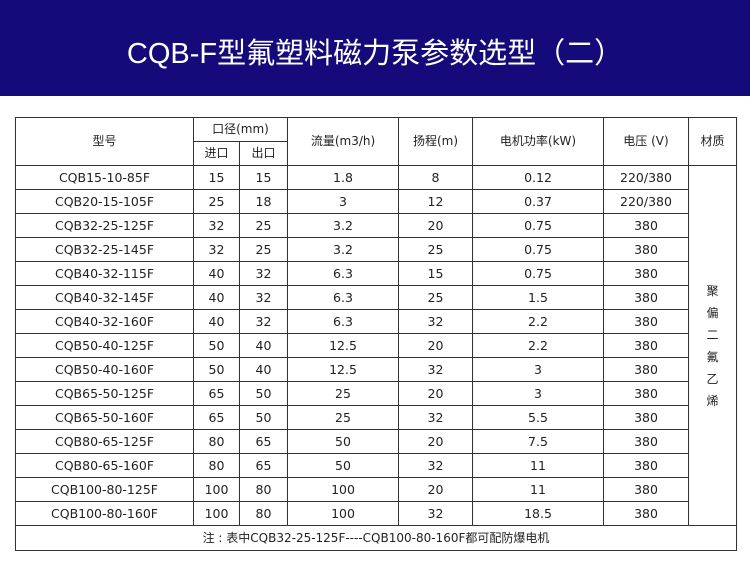 This screenshot has width=750, height=581. What do you see at coordinates (538, 141) in the screenshot?
I see `header-power: 电机功率(kW)` at bounding box center [538, 141].